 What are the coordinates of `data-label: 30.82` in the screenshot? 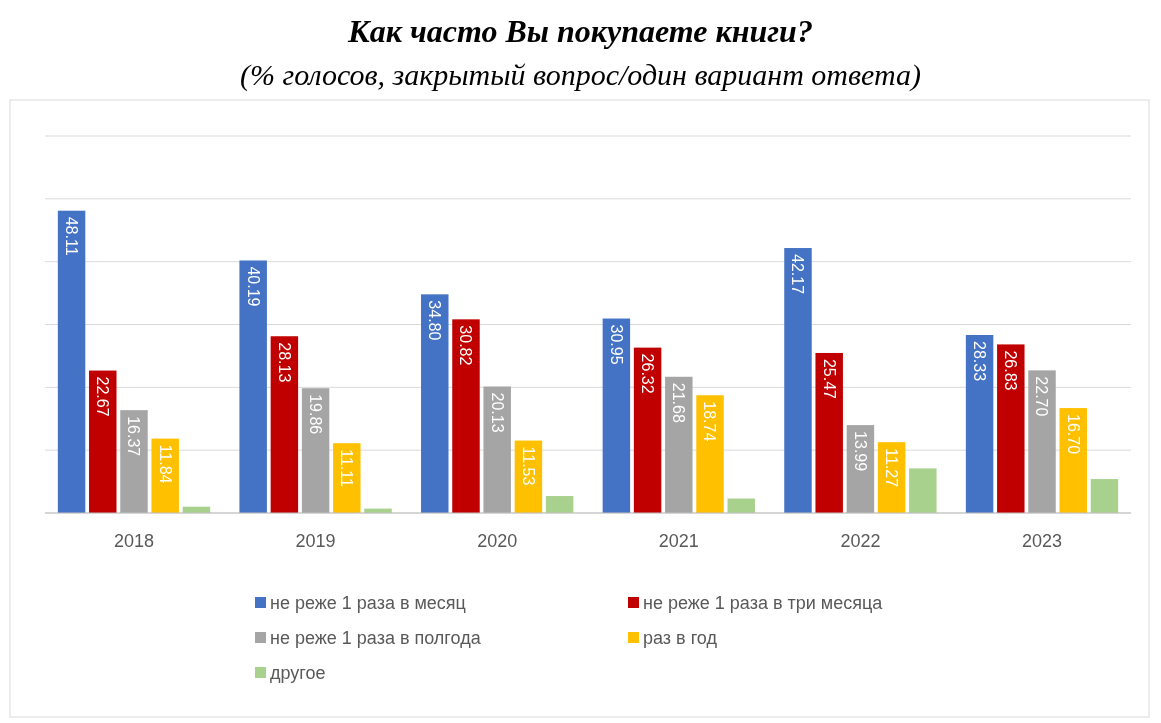 It's located at (466, 345).